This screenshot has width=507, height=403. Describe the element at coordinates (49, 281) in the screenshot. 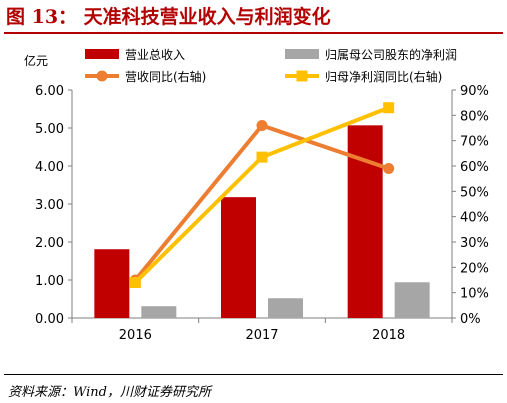

I see `left-tick-label: 1.00` at that location.